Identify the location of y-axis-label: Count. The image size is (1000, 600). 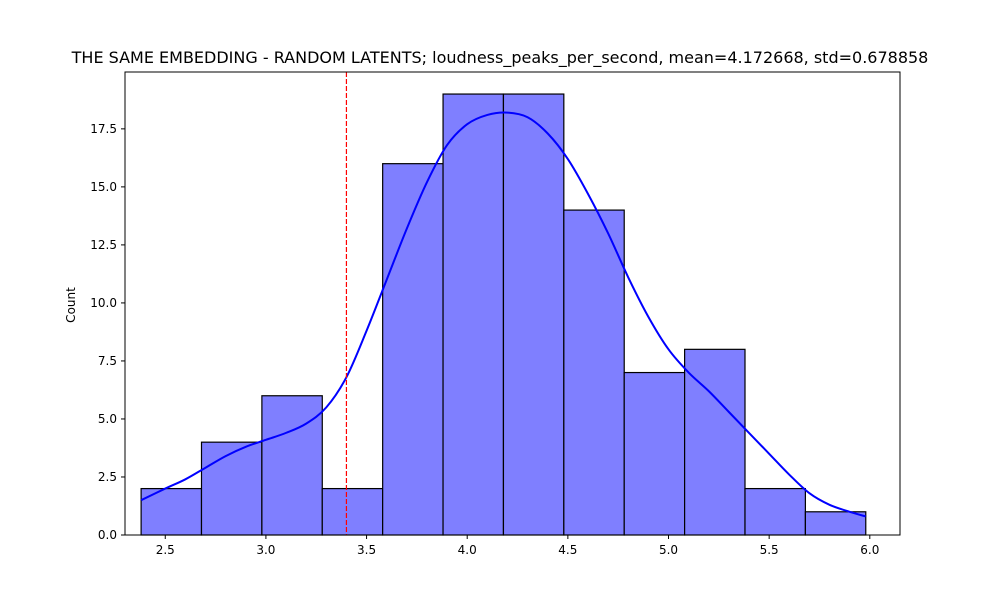
(71, 305).